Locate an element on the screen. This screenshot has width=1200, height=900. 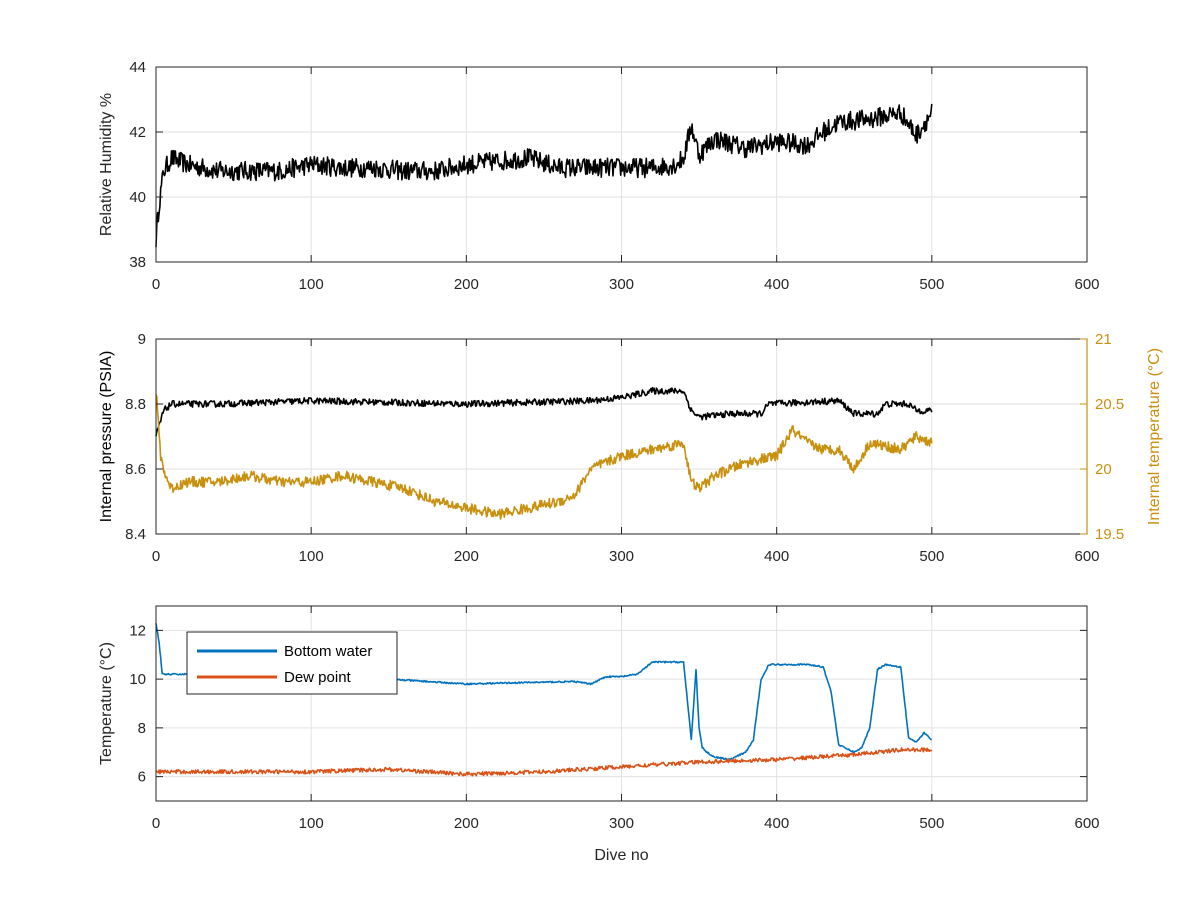
y-tick-label: 12 is located at coordinates (137, 630).